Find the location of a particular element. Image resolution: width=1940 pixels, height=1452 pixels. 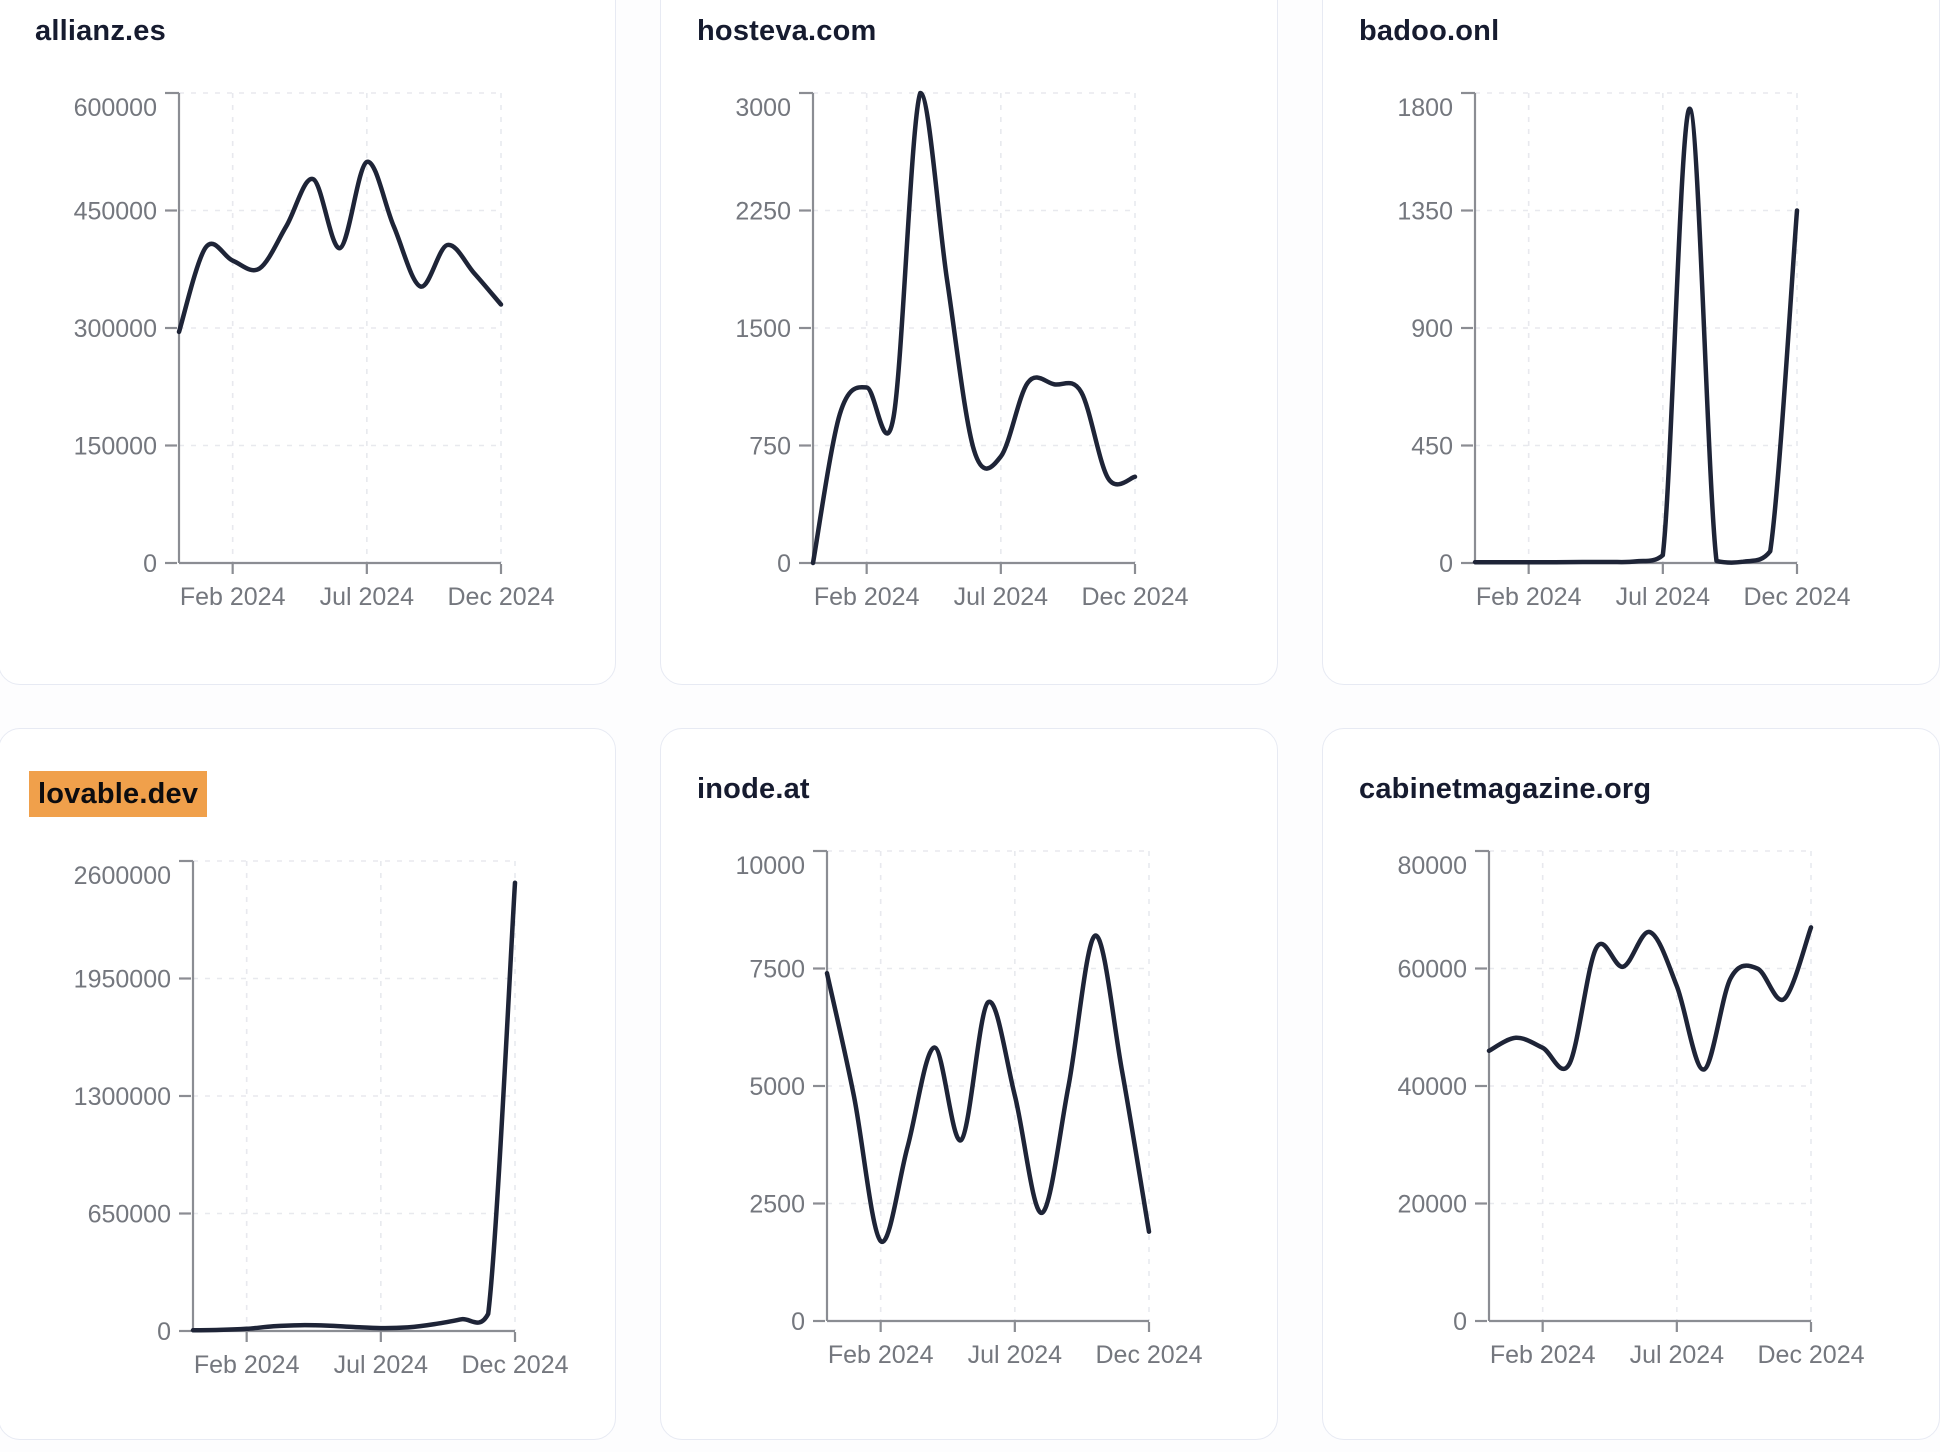

chart-card-header: inode.at is located at coordinates (987, 789).